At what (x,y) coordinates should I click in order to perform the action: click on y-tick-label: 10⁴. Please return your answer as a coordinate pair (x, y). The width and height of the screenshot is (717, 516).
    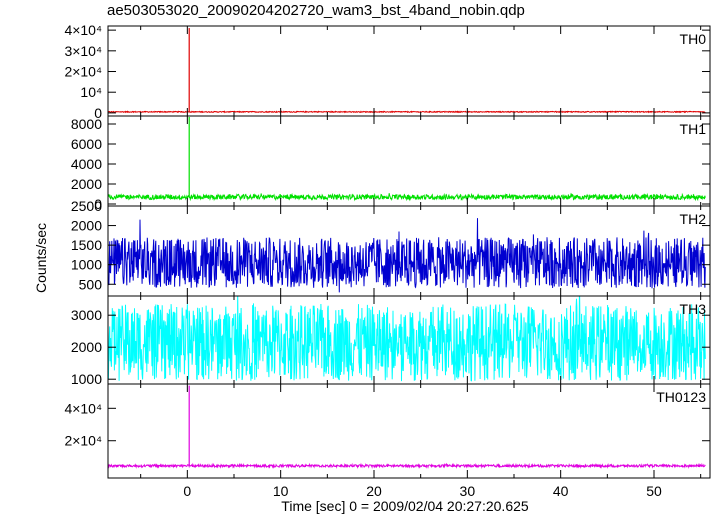
    Looking at the image, I should click on (91, 92).